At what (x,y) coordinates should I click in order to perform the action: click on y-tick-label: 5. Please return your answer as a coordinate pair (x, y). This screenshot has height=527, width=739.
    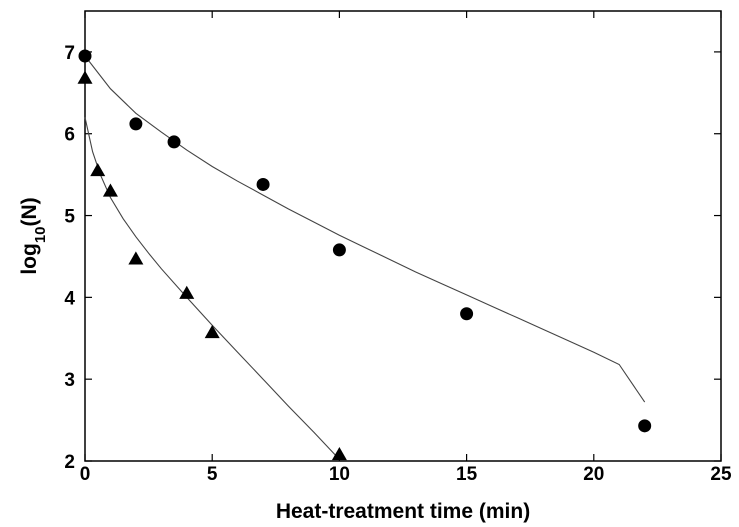
    Looking at the image, I should click on (69, 217).